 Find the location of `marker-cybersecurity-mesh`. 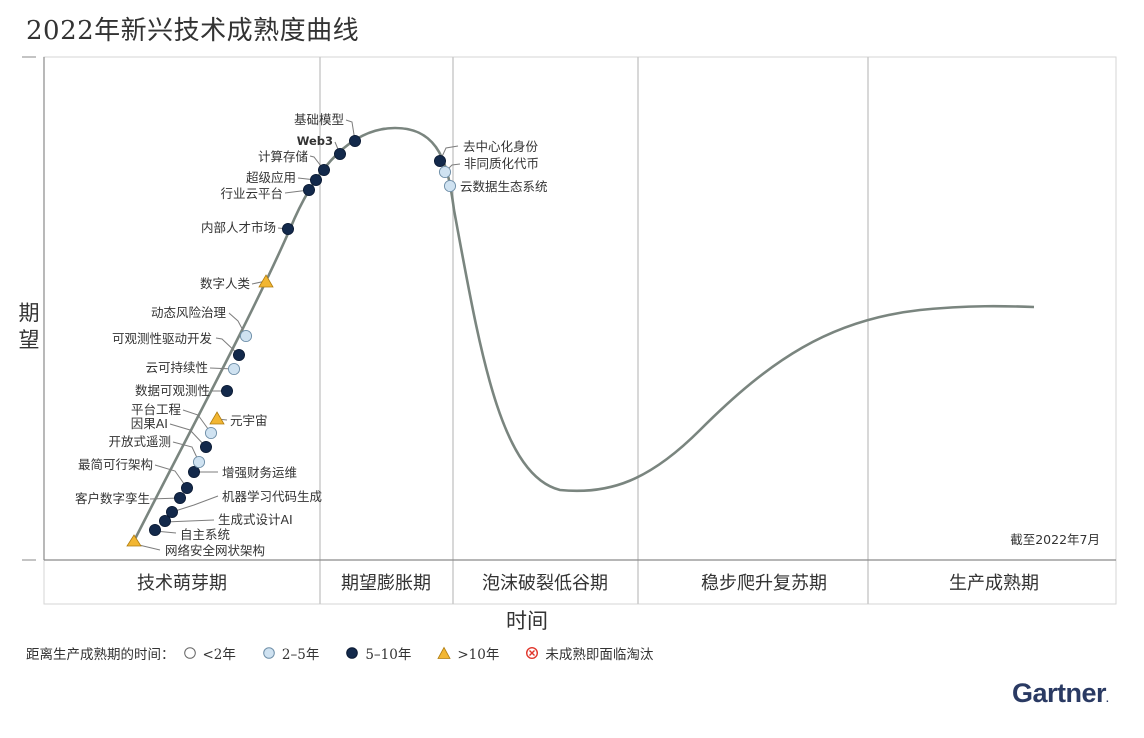

marker-cybersecurity-mesh is located at coordinates (134, 540).